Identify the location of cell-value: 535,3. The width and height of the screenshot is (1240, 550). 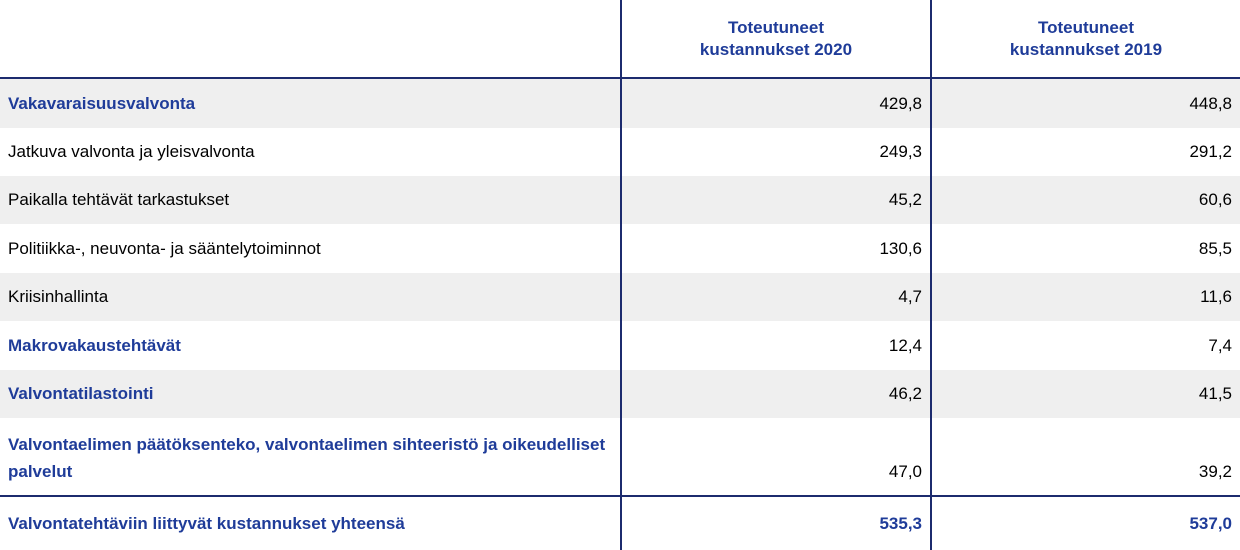
(775, 522).